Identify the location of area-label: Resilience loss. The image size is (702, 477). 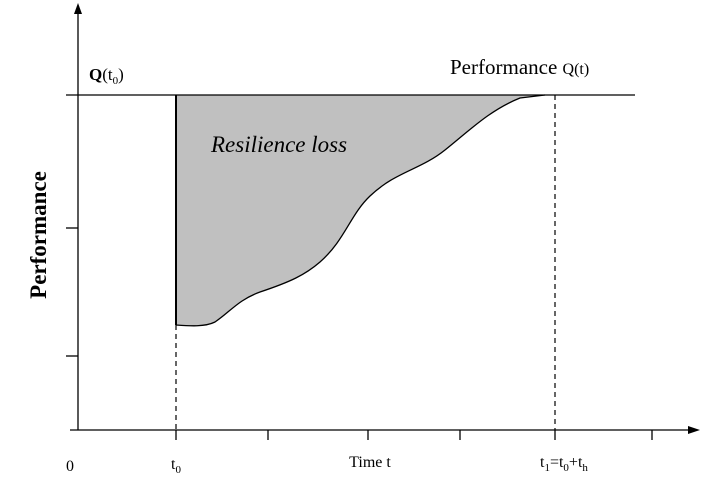
(278, 144).